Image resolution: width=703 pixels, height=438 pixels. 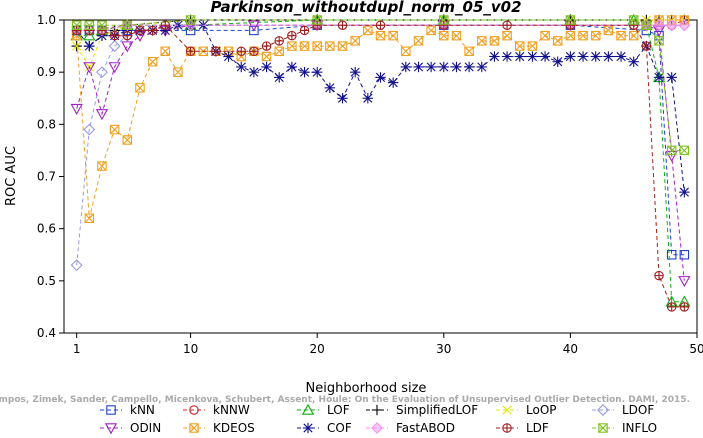 I want to click on legend-label-fastabod: FastABOD, so click(x=425, y=427).